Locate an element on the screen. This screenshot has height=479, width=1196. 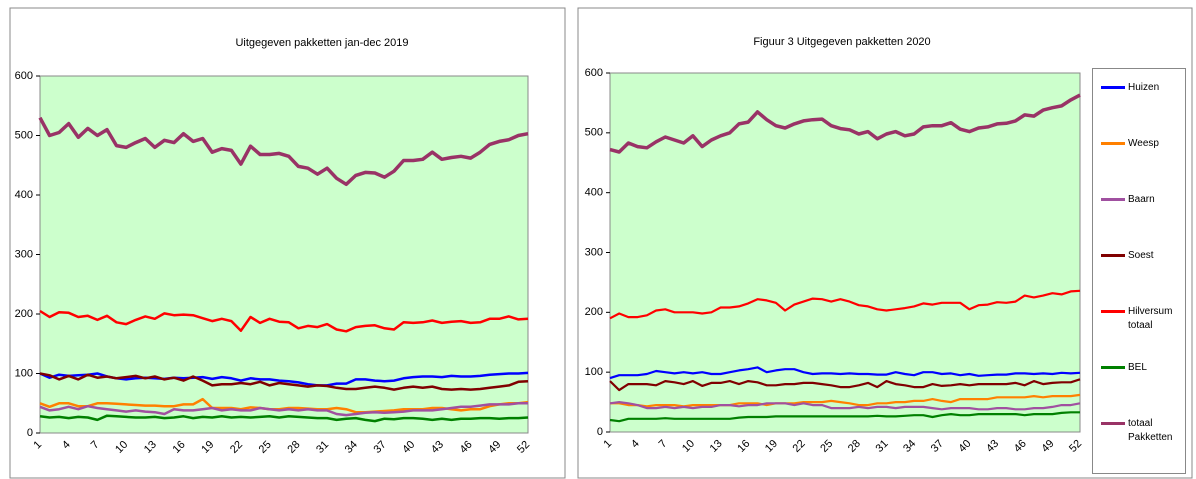
legend-entry: totaal Pakketten is located at coordinates (1142, 431).